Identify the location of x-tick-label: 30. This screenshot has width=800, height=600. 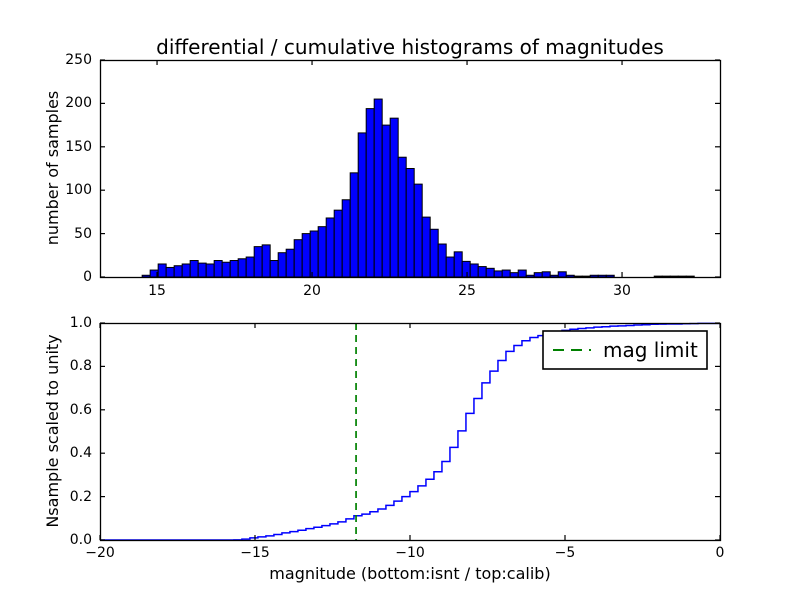
(622, 291).